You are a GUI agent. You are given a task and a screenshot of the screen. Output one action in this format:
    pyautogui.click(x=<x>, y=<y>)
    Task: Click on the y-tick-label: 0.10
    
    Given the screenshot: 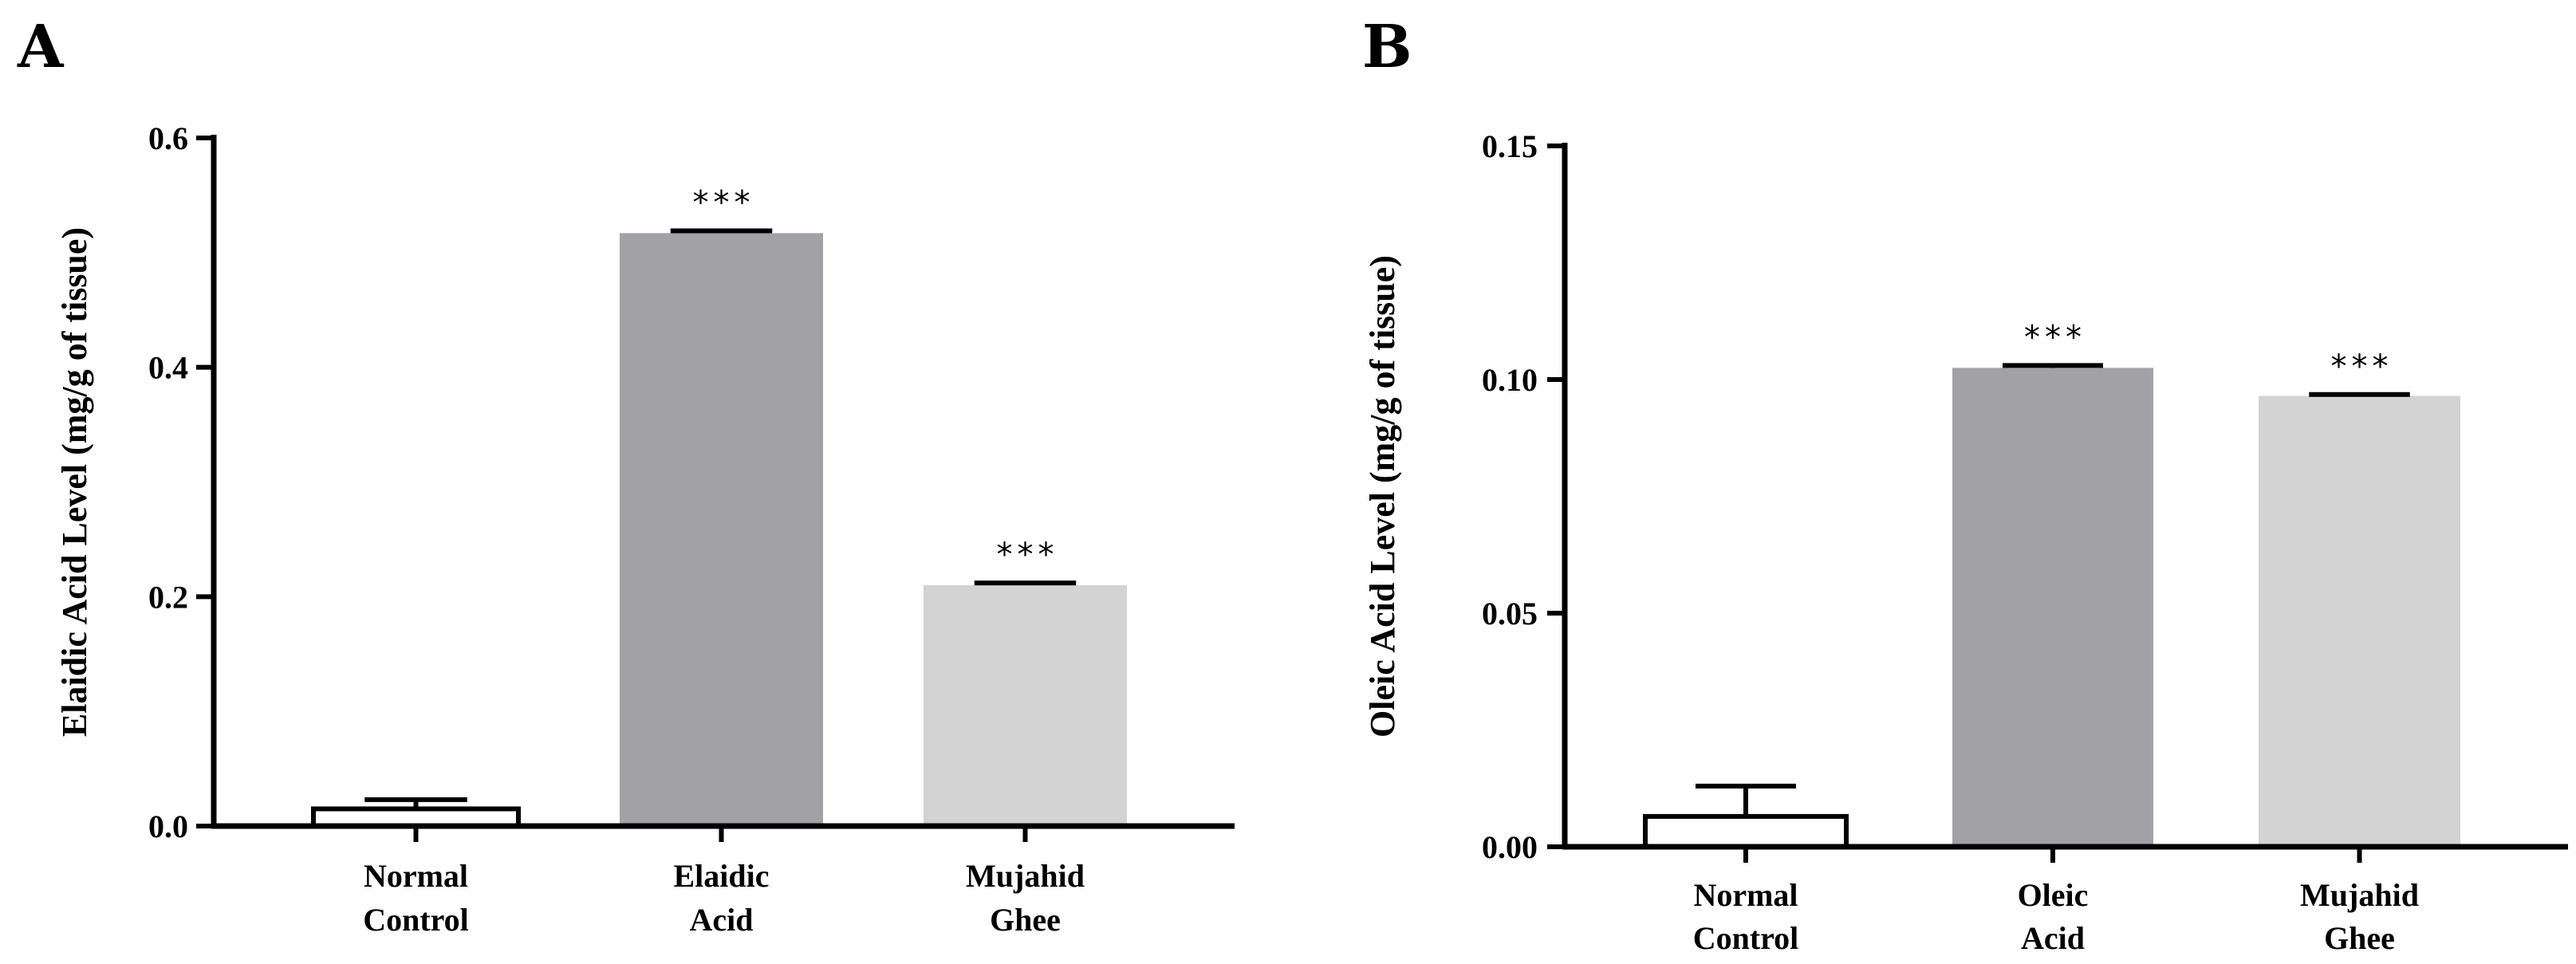 What is the action you would take?
    pyautogui.click(x=1510, y=380)
    